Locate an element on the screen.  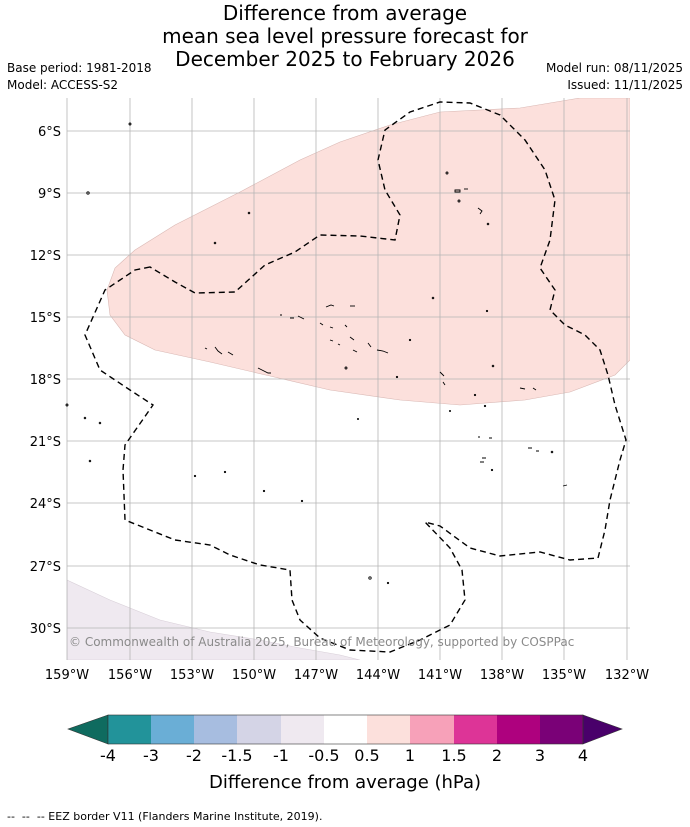
lon-label: 159°W is located at coordinates (67, 675).